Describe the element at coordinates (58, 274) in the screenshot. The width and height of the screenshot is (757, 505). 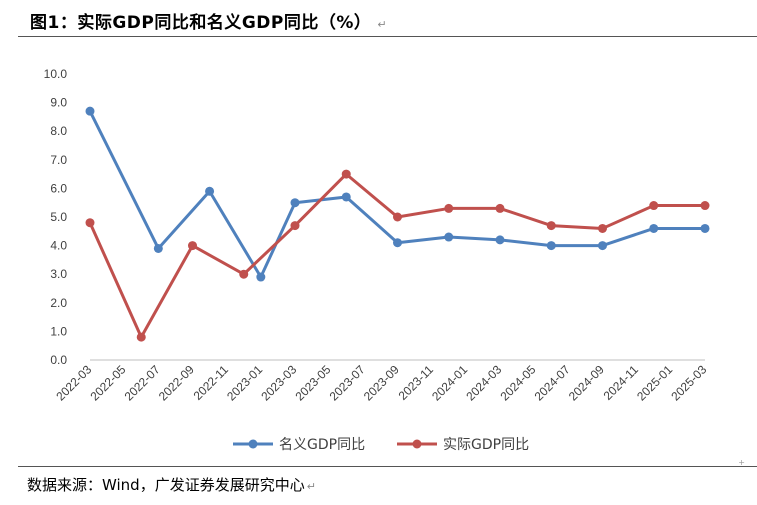
I see `y-tick-label: 3.0` at that location.